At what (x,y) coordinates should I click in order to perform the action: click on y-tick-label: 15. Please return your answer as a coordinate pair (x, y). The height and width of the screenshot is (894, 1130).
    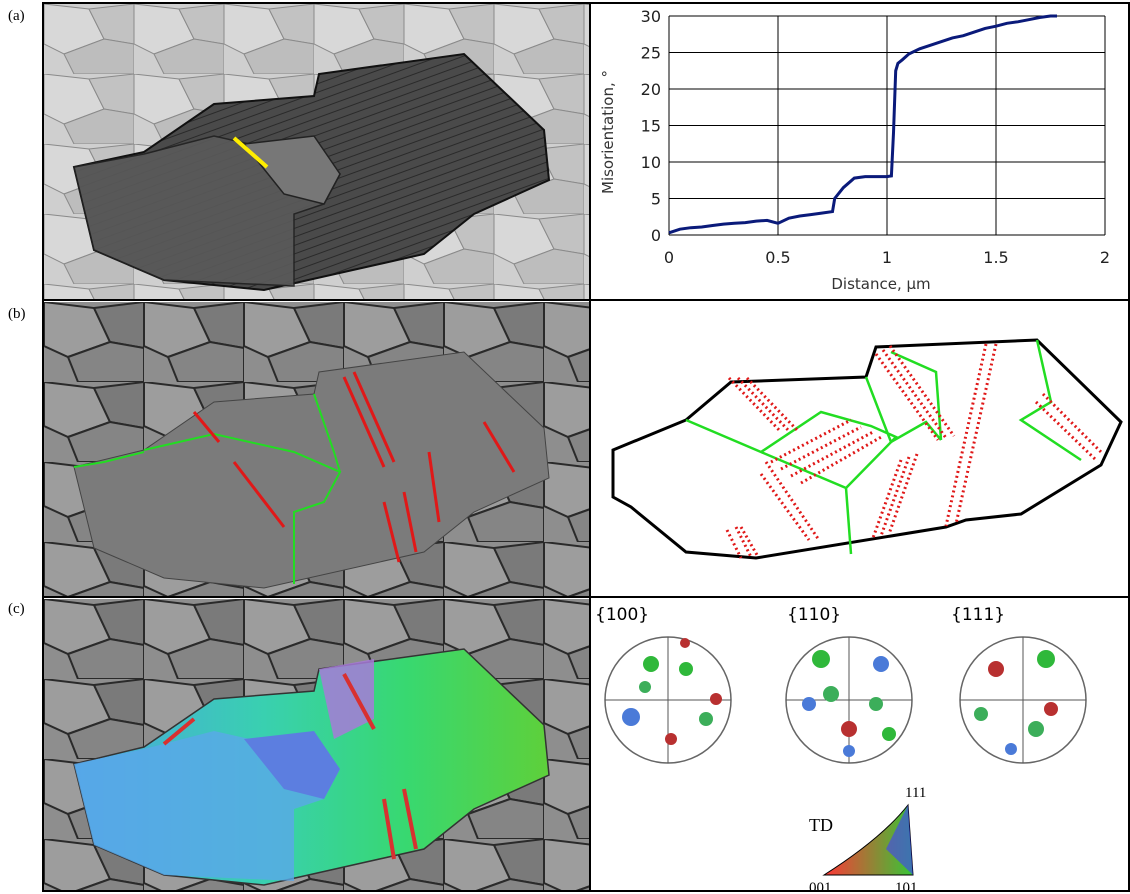
    Looking at the image, I should click on (651, 126).